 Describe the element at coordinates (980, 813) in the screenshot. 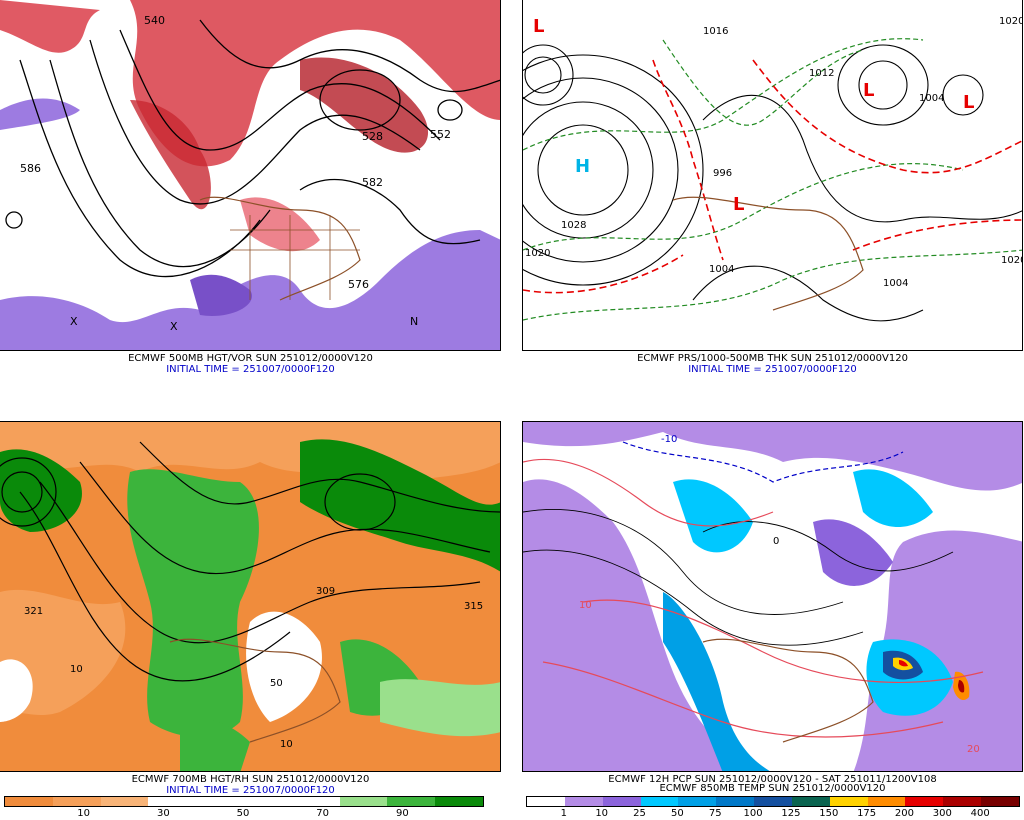

I see `colorbar-tick-label: 400` at that location.